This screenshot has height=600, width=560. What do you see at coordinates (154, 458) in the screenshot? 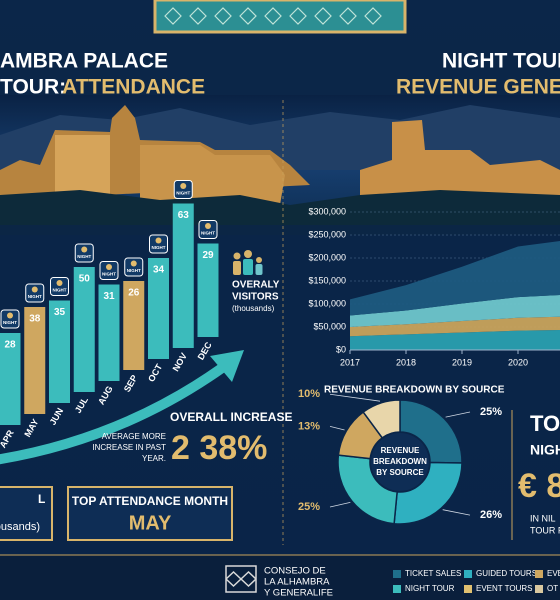
I see `increase-note: YEAR.` at bounding box center [154, 458].